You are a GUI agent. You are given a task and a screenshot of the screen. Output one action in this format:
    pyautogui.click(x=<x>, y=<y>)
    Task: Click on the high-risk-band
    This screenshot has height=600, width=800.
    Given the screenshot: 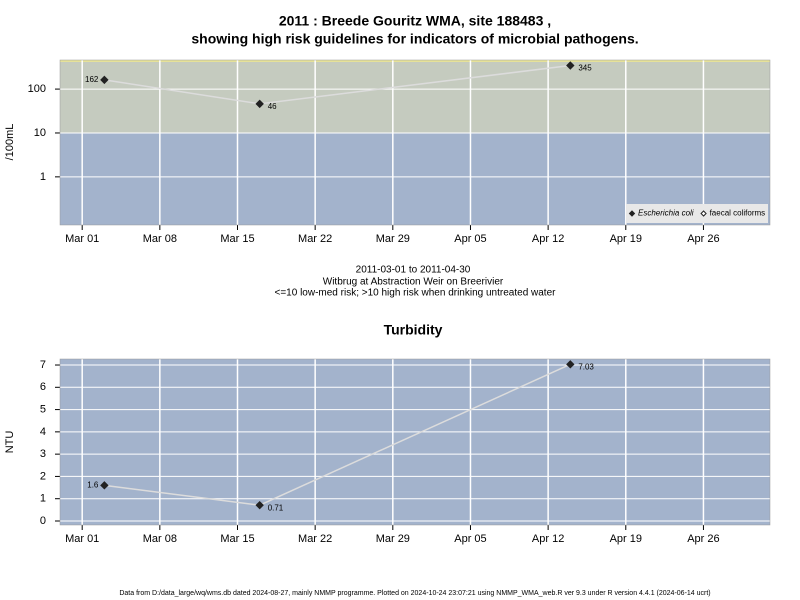 What is the action you would take?
    pyautogui.click(x=415, y=96)
    